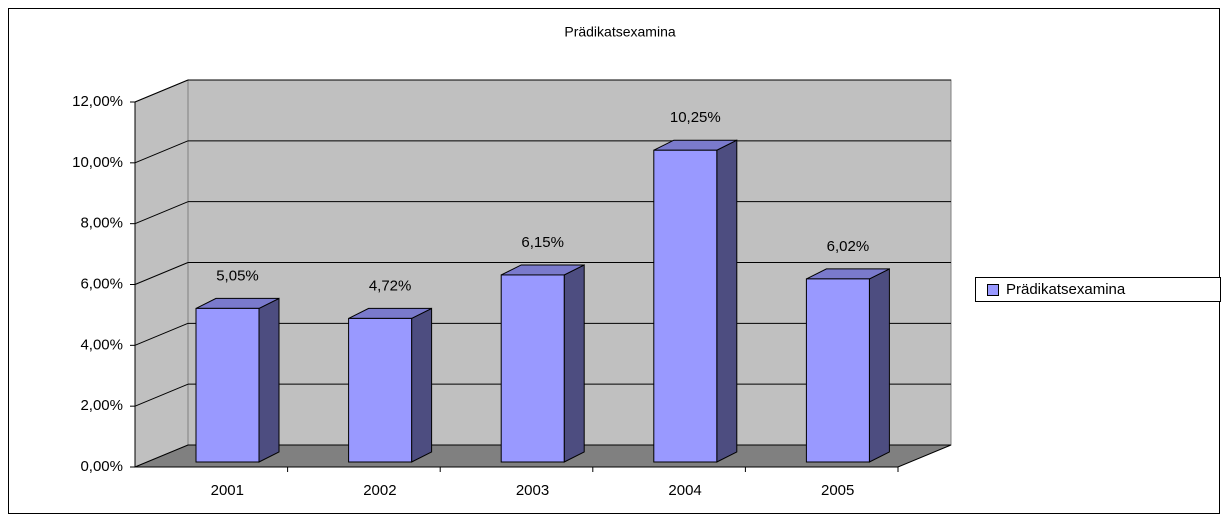 The width and height of the screenshot is (1226, 520). Describe the element at coordinates (101, 283) in the screenshot. I see `y-tick-label: 6,00%` at that location.